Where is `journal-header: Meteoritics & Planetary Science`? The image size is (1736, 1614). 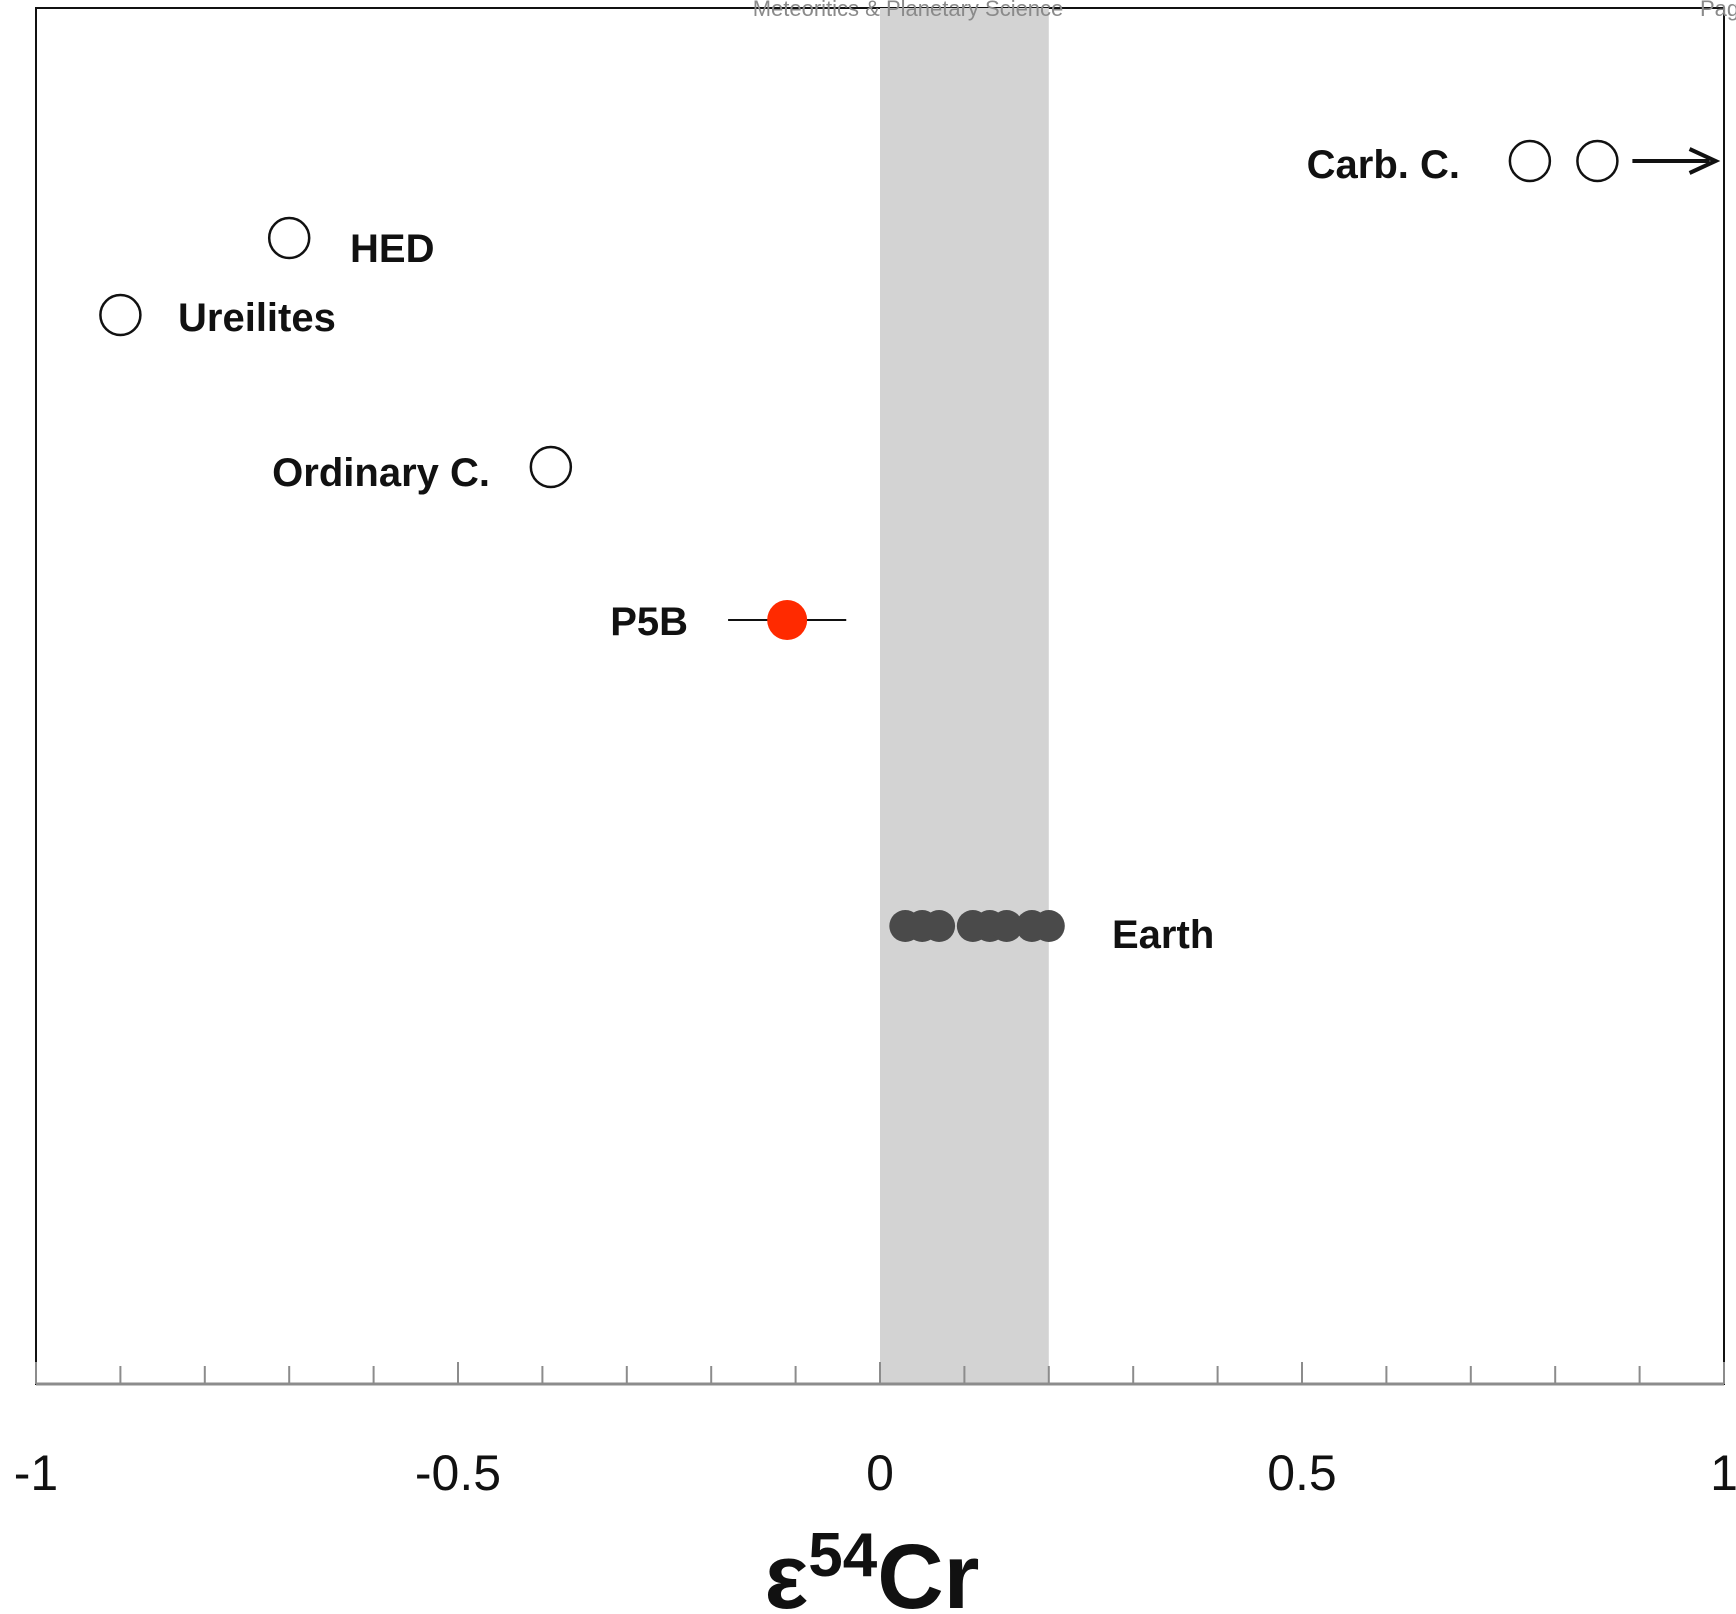 journal-header: Meteoritics & Planetary Science is located at coordinates (908, 10).